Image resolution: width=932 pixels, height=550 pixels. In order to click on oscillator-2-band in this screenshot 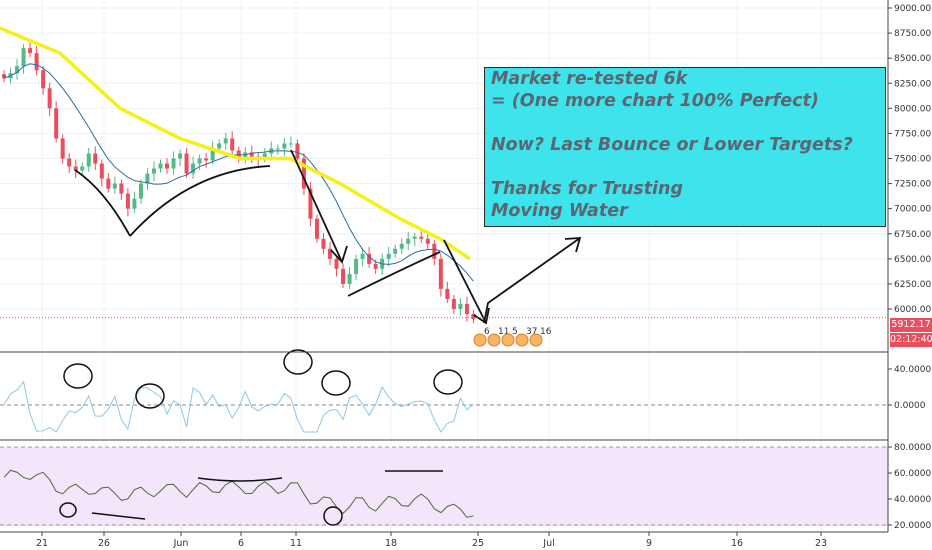, I will do `click(444, 486)`.